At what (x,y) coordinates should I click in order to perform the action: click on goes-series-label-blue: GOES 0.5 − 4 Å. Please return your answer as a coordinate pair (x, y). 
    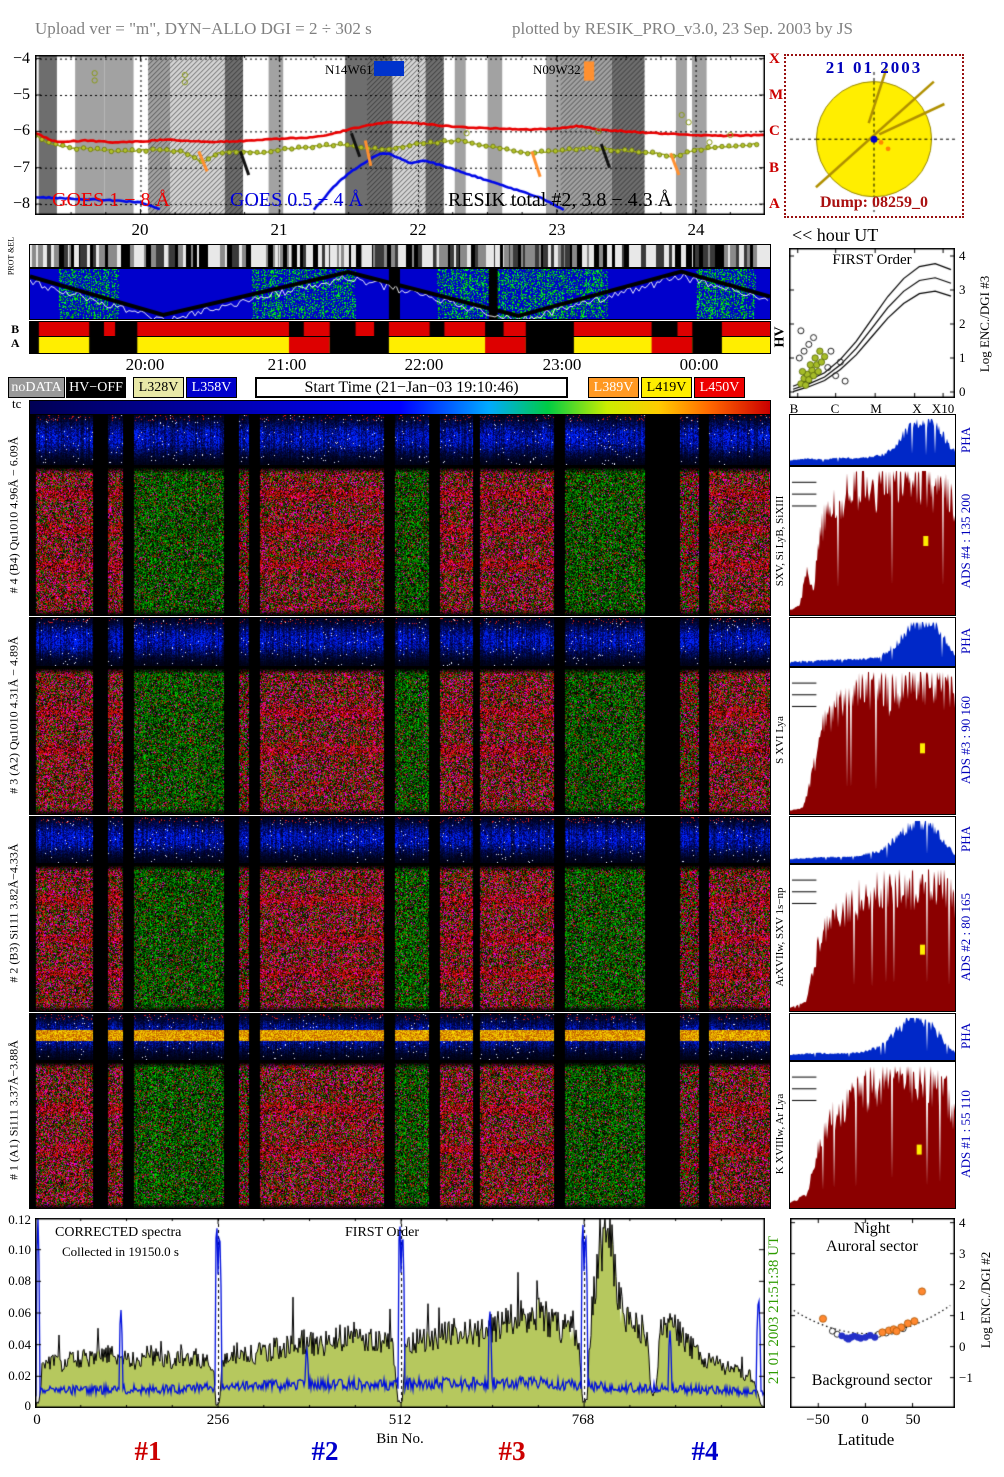
    Looking at the image, I should click on (296, 200).